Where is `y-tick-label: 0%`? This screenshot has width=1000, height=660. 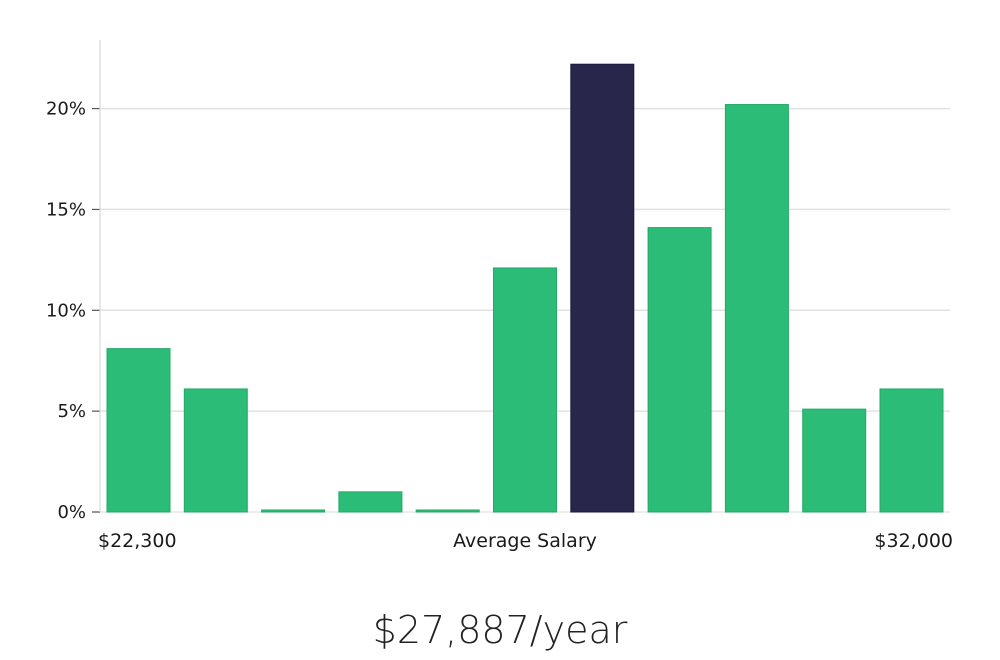
y-tick-label: 0% is located at coordinates (71, 512).